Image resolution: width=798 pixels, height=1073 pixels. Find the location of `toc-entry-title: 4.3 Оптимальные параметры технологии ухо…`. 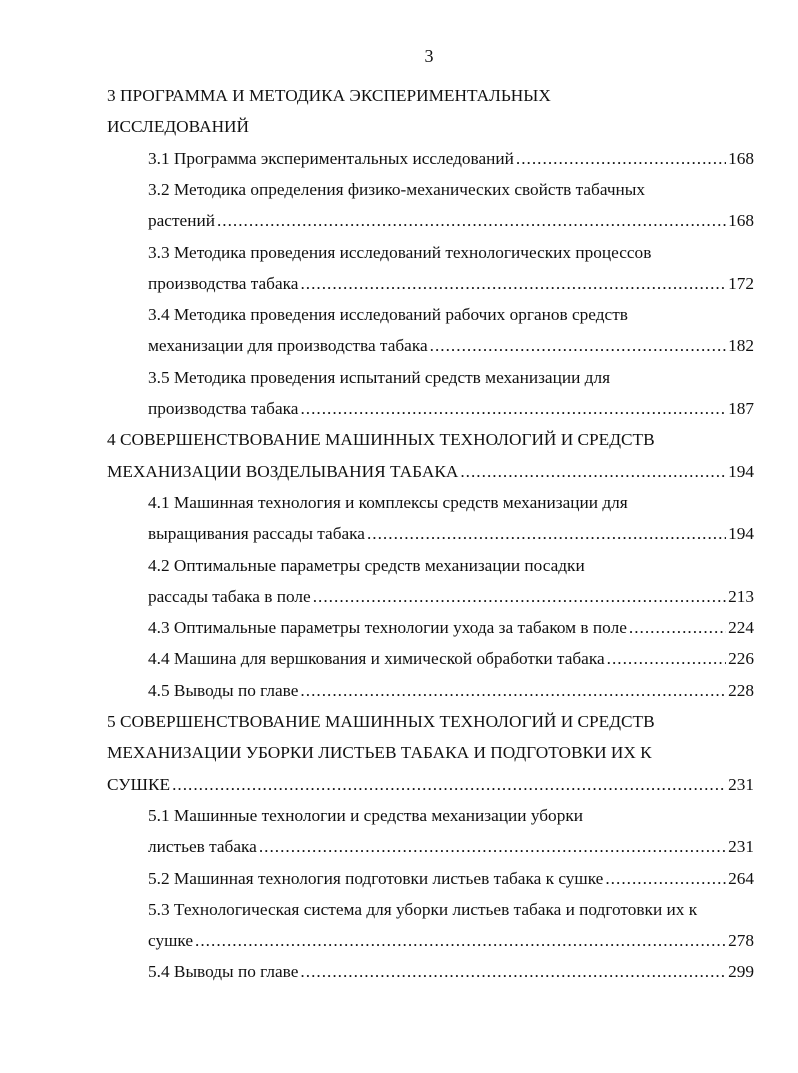

toc-entry-title: 4.3 Оптимальные параметры технологии ухо… is located at coordinates (387, 628).